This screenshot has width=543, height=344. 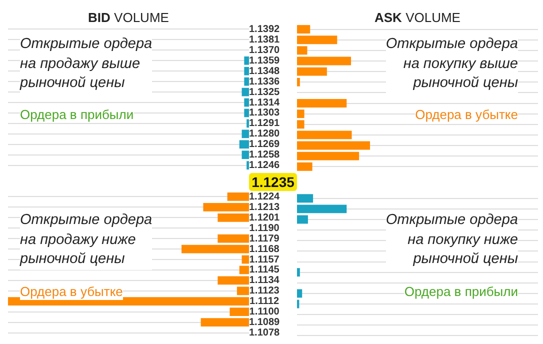 What do you see at coordinates (264, 144) in the screenshot?
I see `y-tick-label: 1.1269` at bounding box center [264, 144].